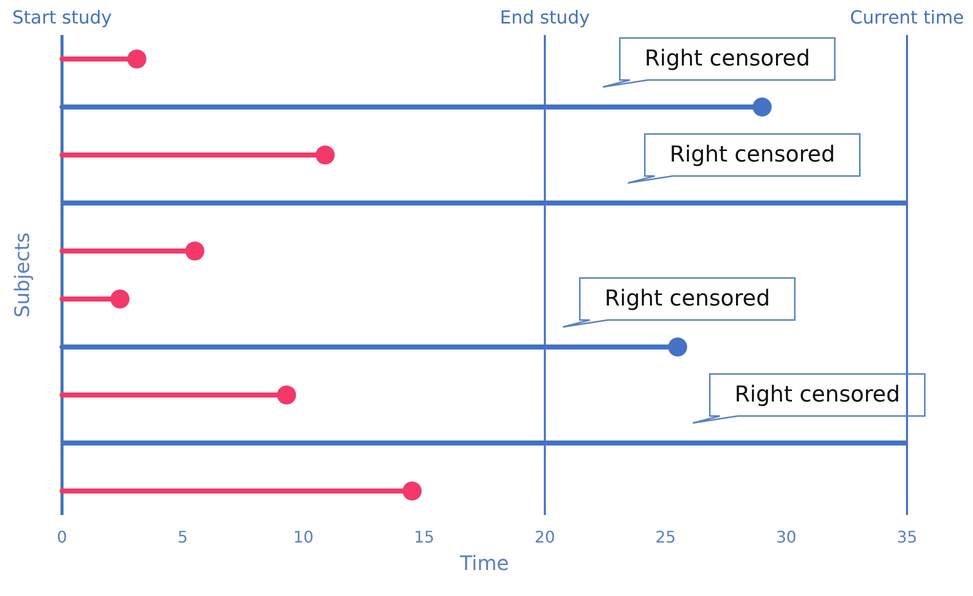  What do you see at coordinates (22, 275) in the screenshot?
I see `y-axis-title: Subjects` at bounding box center [22, 275].